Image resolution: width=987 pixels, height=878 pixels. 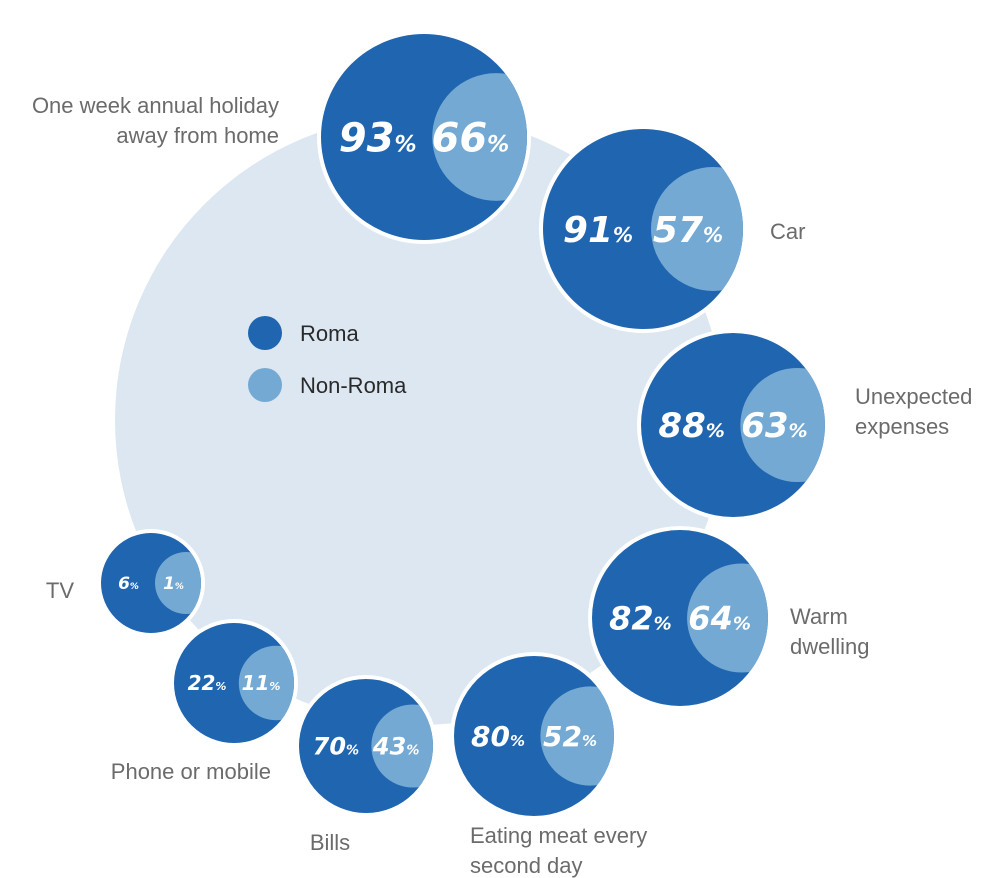 I want to click on roma-value: 6%, so click(x=128, y=584).